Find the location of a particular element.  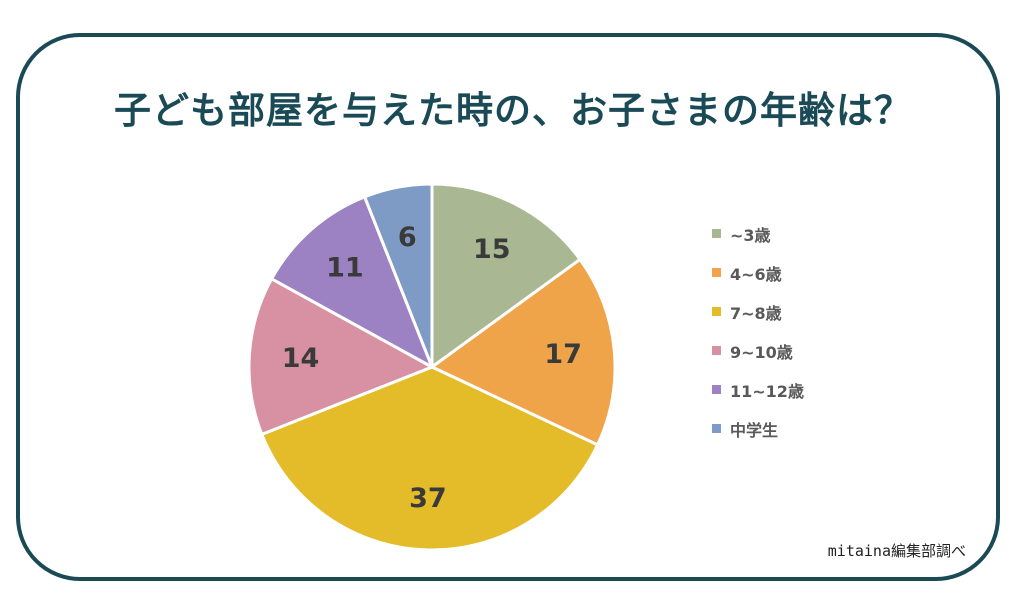

legend-label: 4~6歳 is located at coordinates (756, 274).